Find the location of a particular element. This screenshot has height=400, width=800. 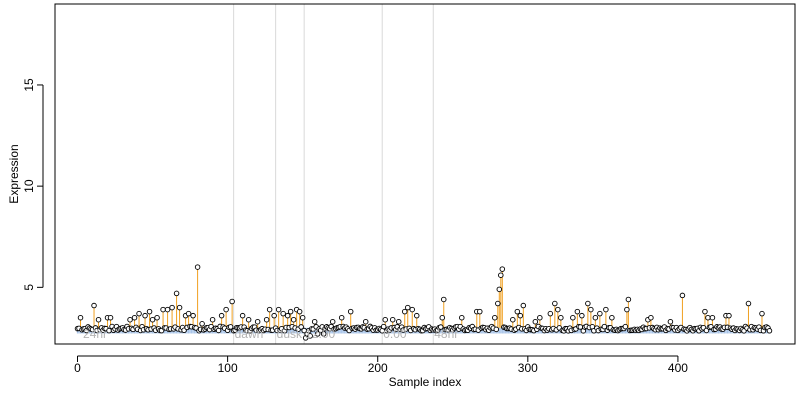

marker-label-2: dusk is located at coordinates (290, 334).